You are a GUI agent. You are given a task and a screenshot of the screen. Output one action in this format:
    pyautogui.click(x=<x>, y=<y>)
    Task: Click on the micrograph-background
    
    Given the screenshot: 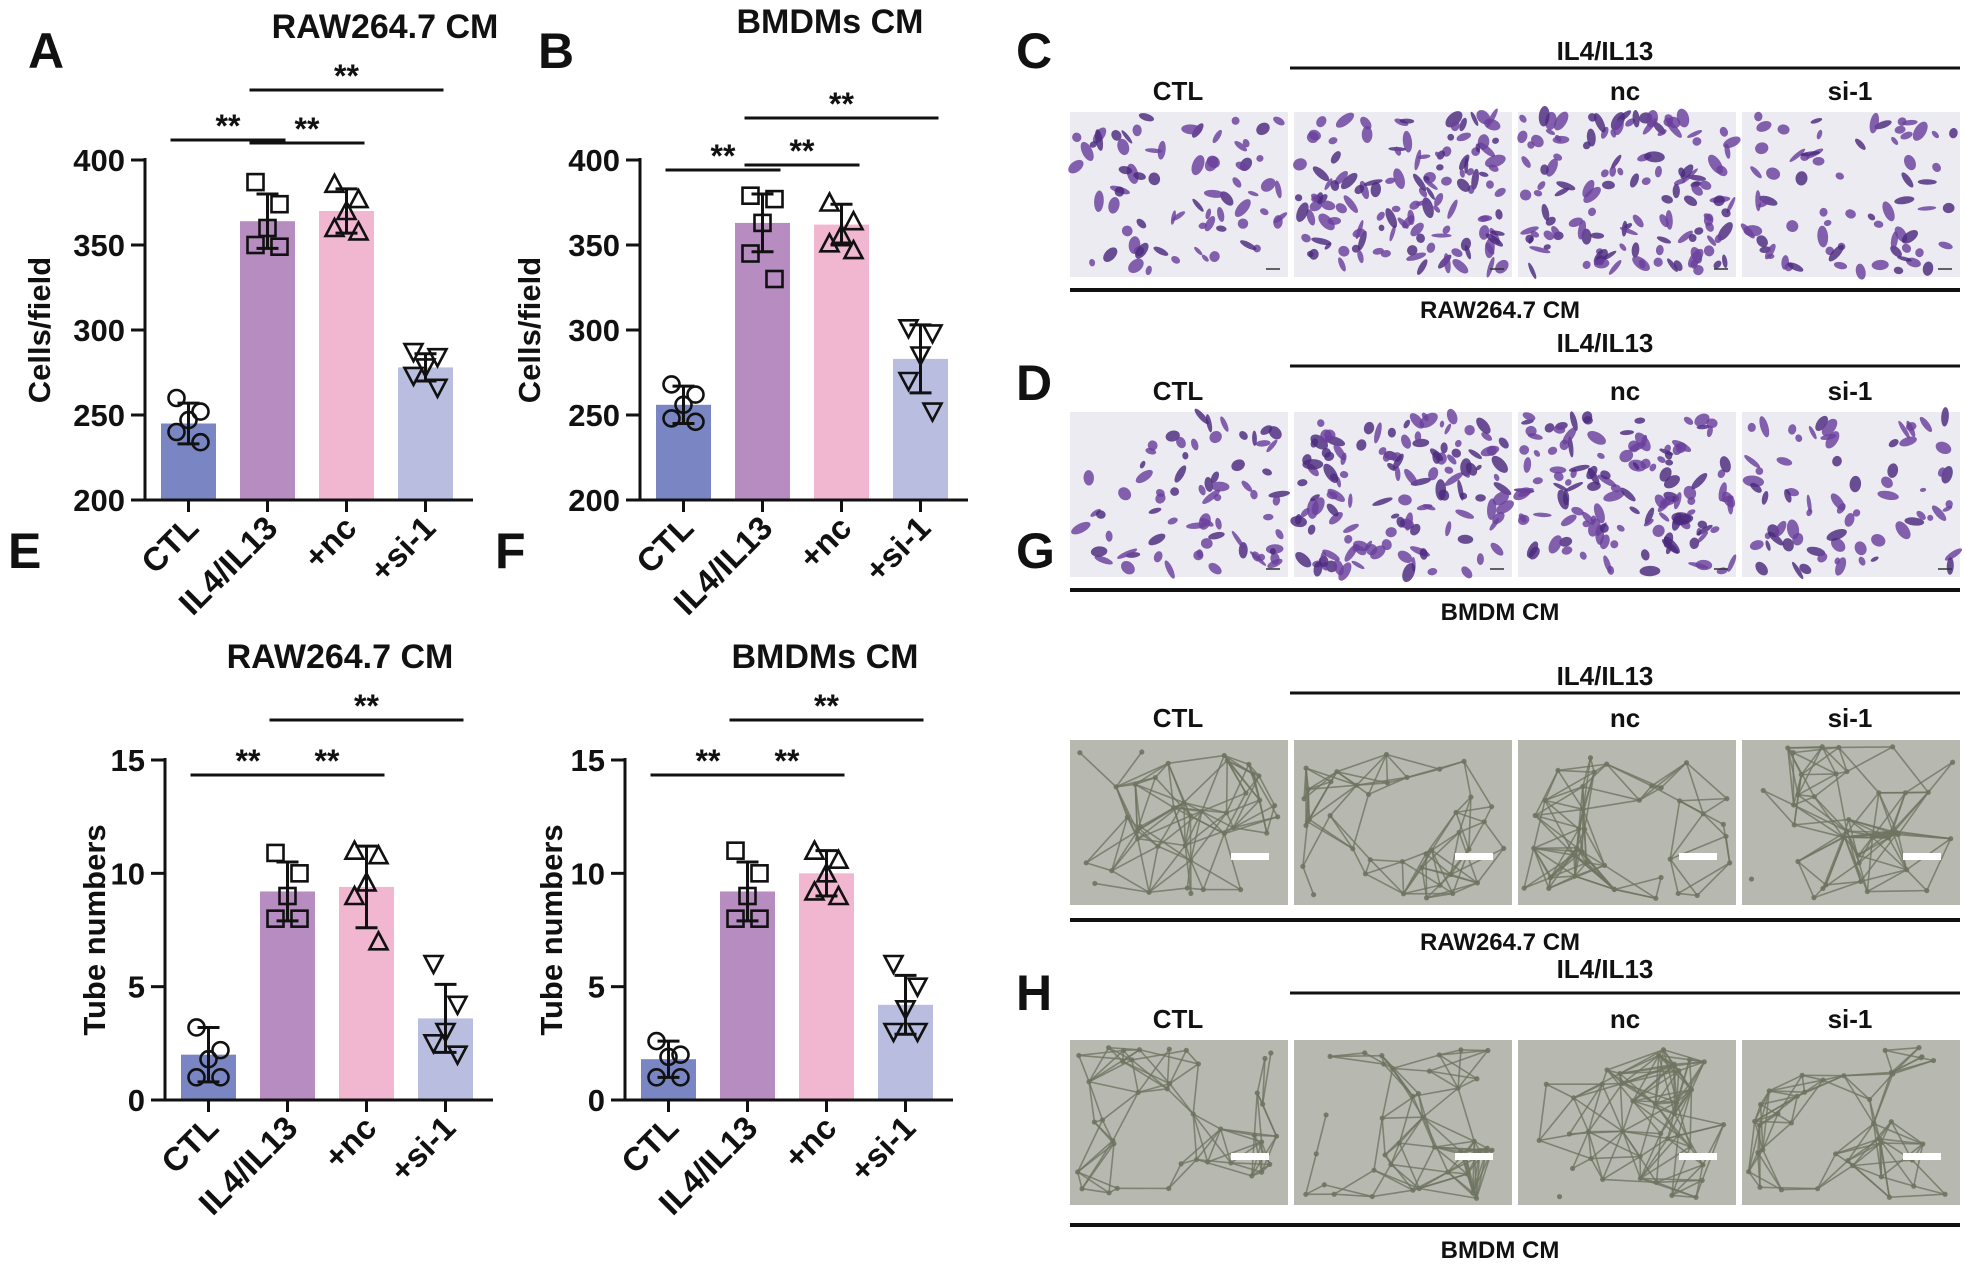 What is the action you would take?
    pyautogui.click(x=1851, y=194)
    